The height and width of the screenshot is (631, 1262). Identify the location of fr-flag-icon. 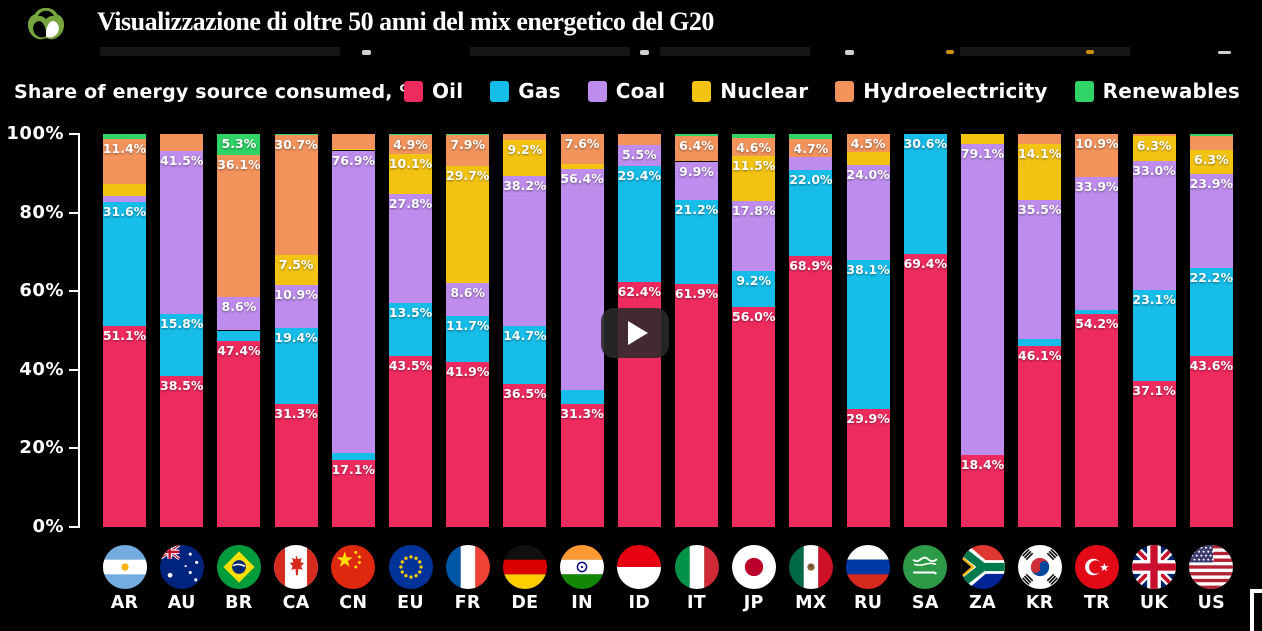
(467, 567).